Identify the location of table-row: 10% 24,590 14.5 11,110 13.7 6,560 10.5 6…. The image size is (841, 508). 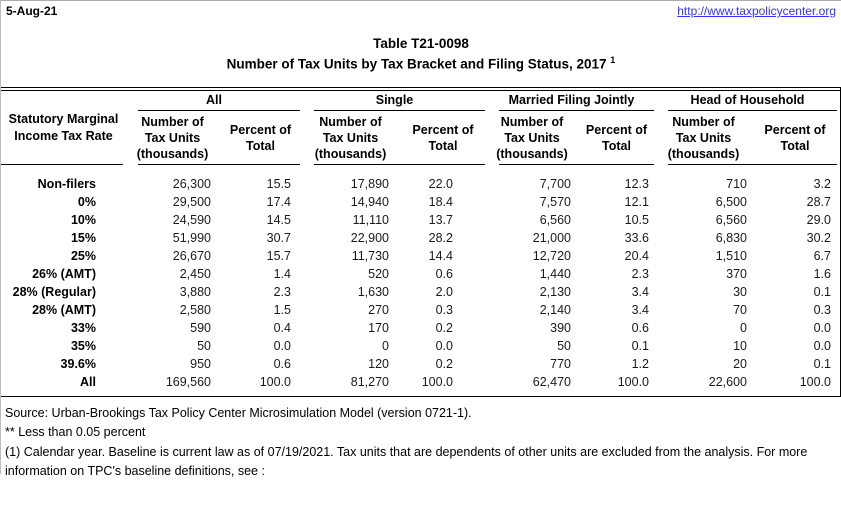
(420, 220).